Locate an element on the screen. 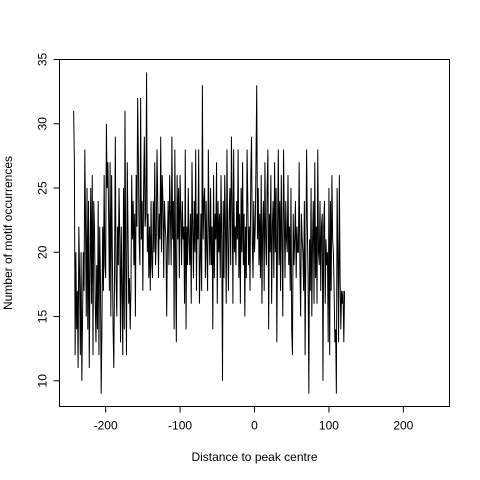 The height and width of the screenshot is (480, 480). x-tick-label: -100 is located at coordinates (180, 426).